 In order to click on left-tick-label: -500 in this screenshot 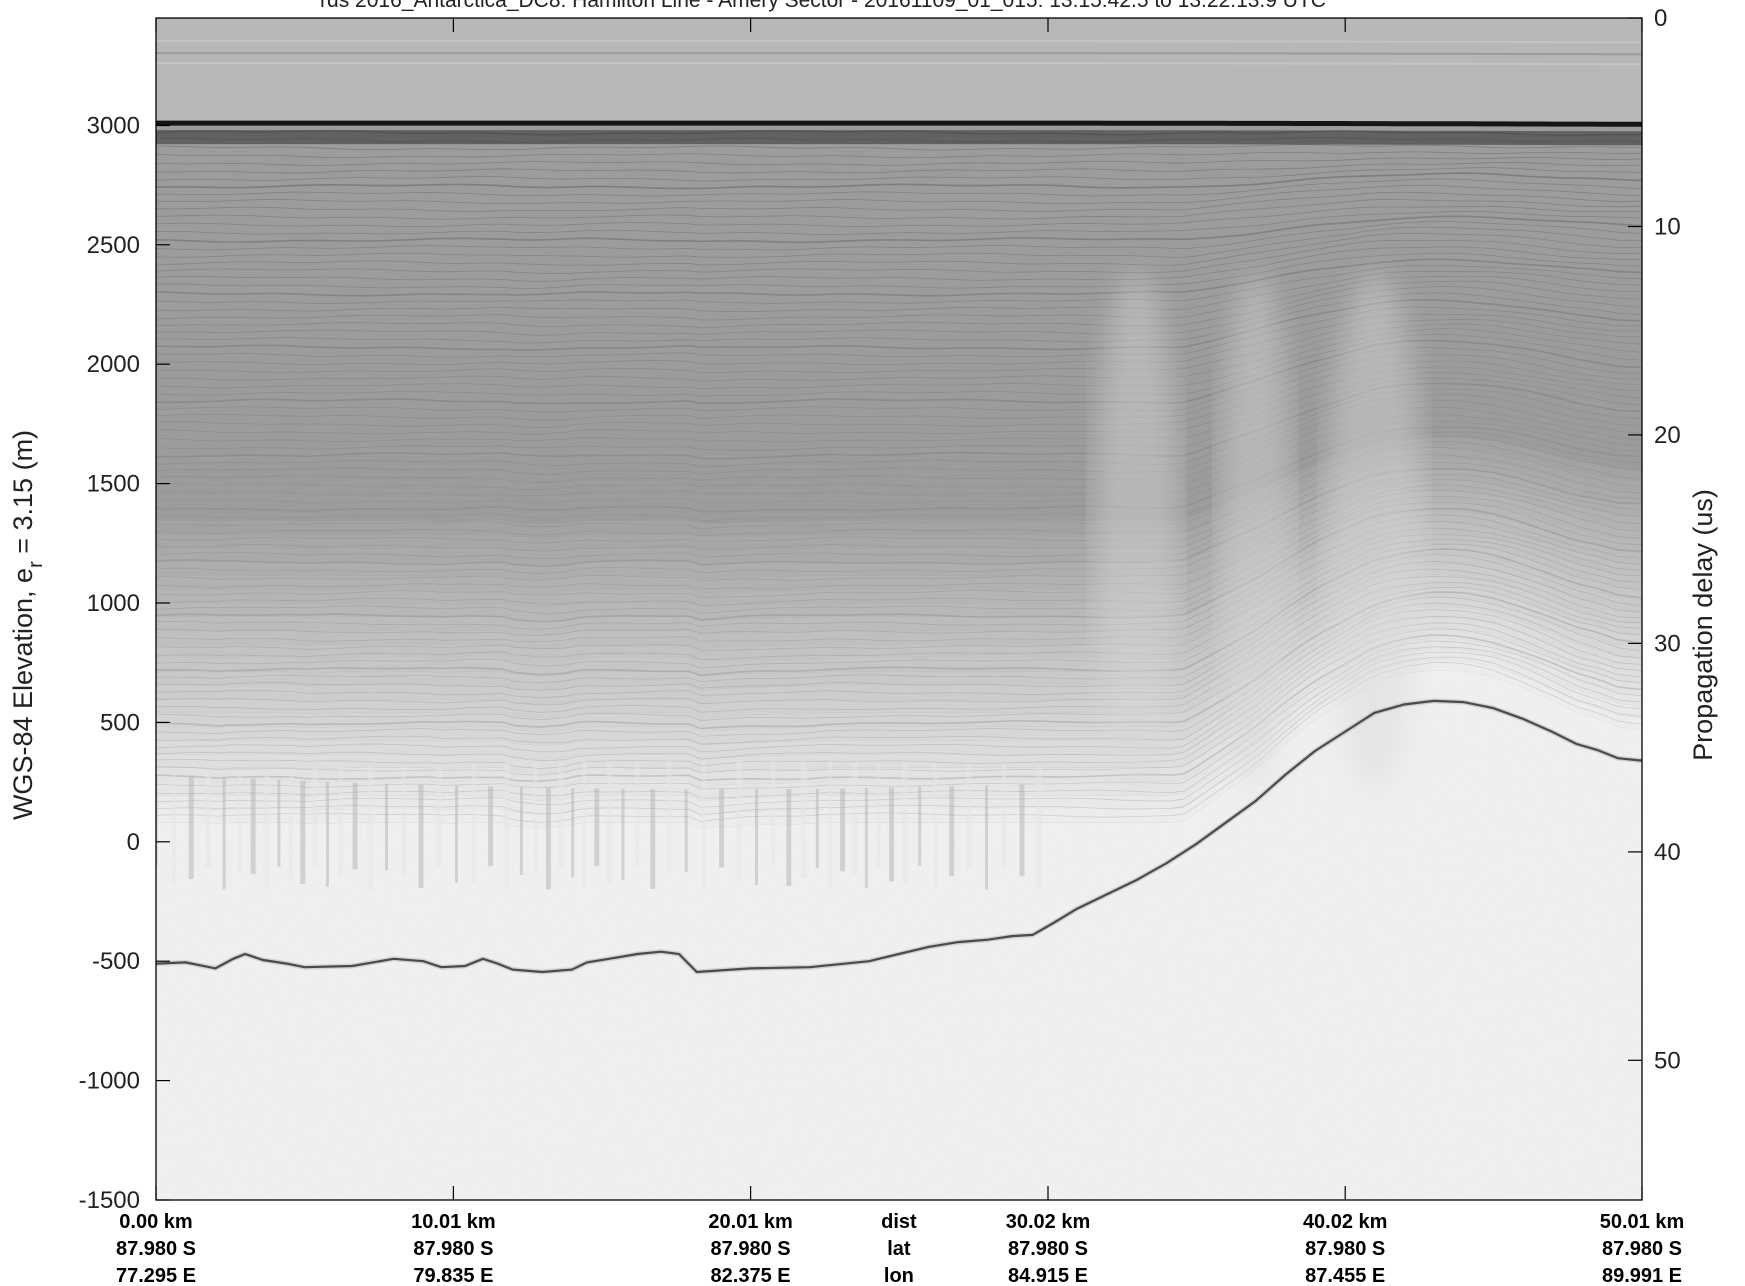, I will do `click(116, 961)`.